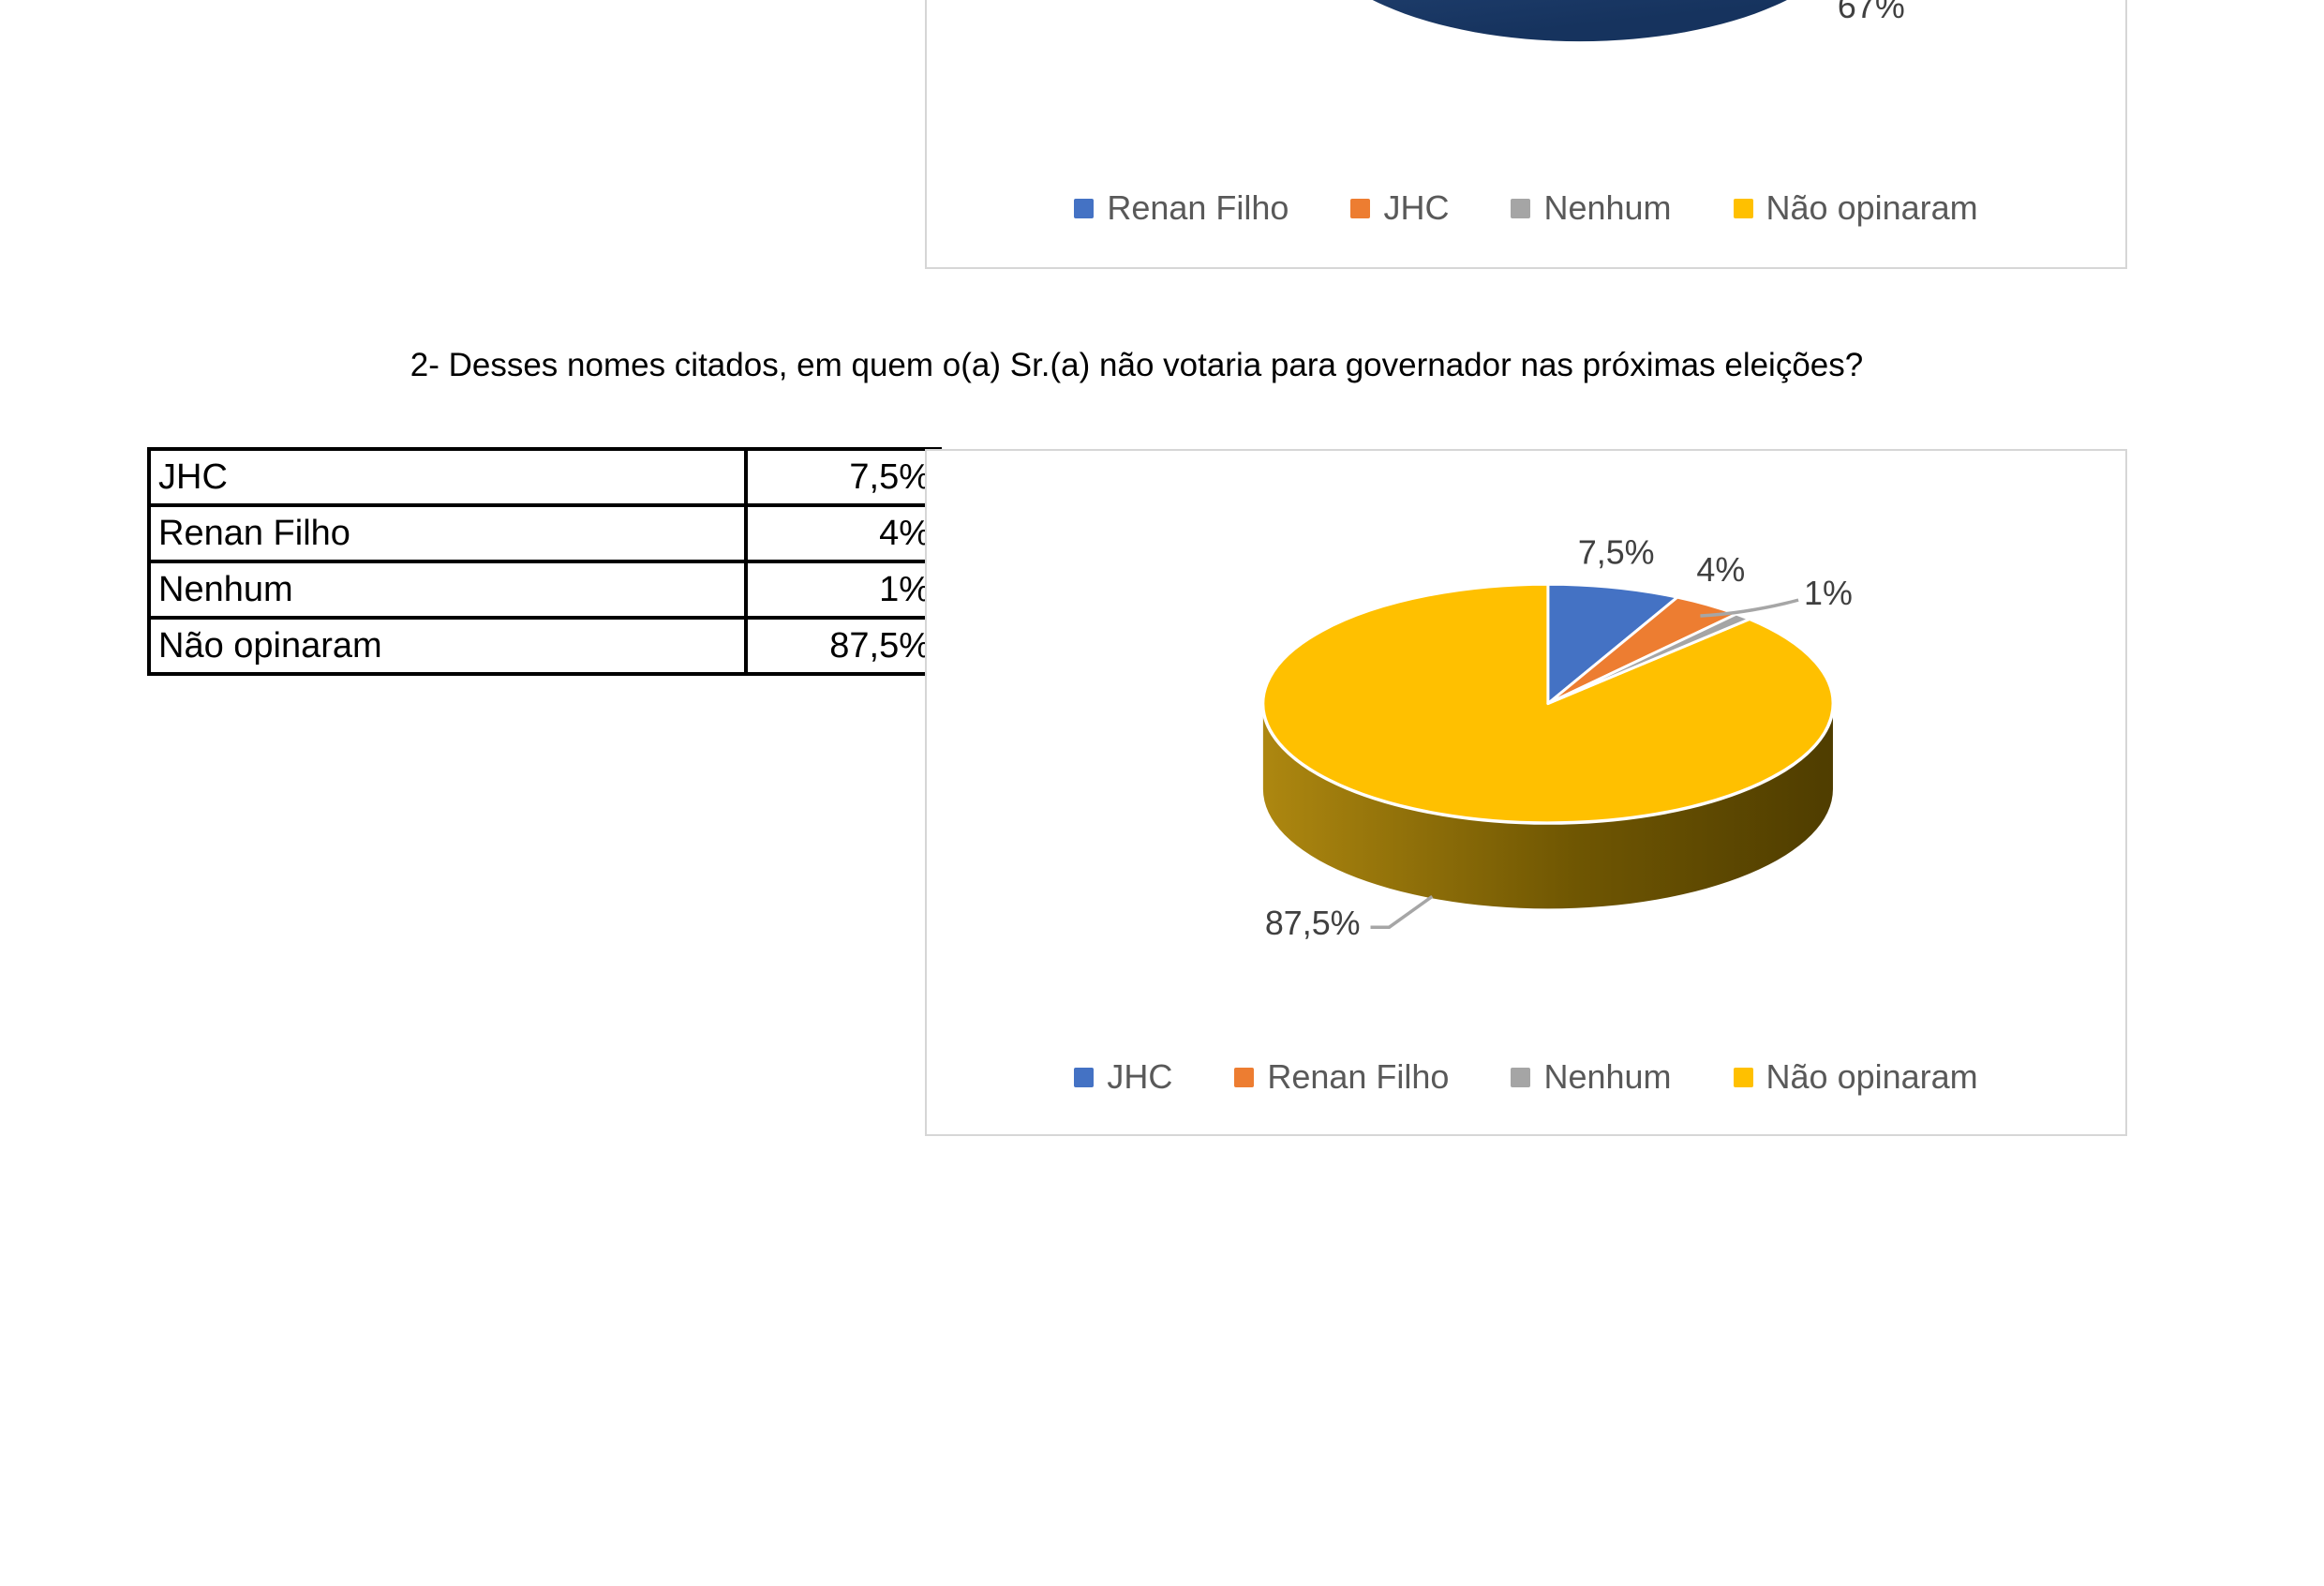 The width and height of the screenshot is (2324, 1586). I want to click on pie-chart-question2-canvas: 7,5% 4% 1% 87,5%, so click(1556, 738).